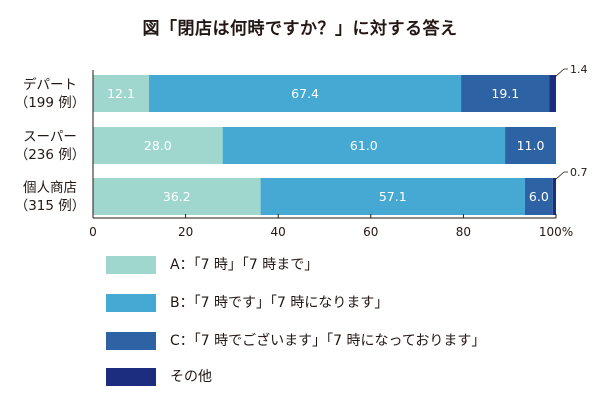 This screenshot has height=408, width=600. What do you see at coordinates (50, 137) in the screenshot?
I see `category-label: スーパー` at bounding box center [50, 137].